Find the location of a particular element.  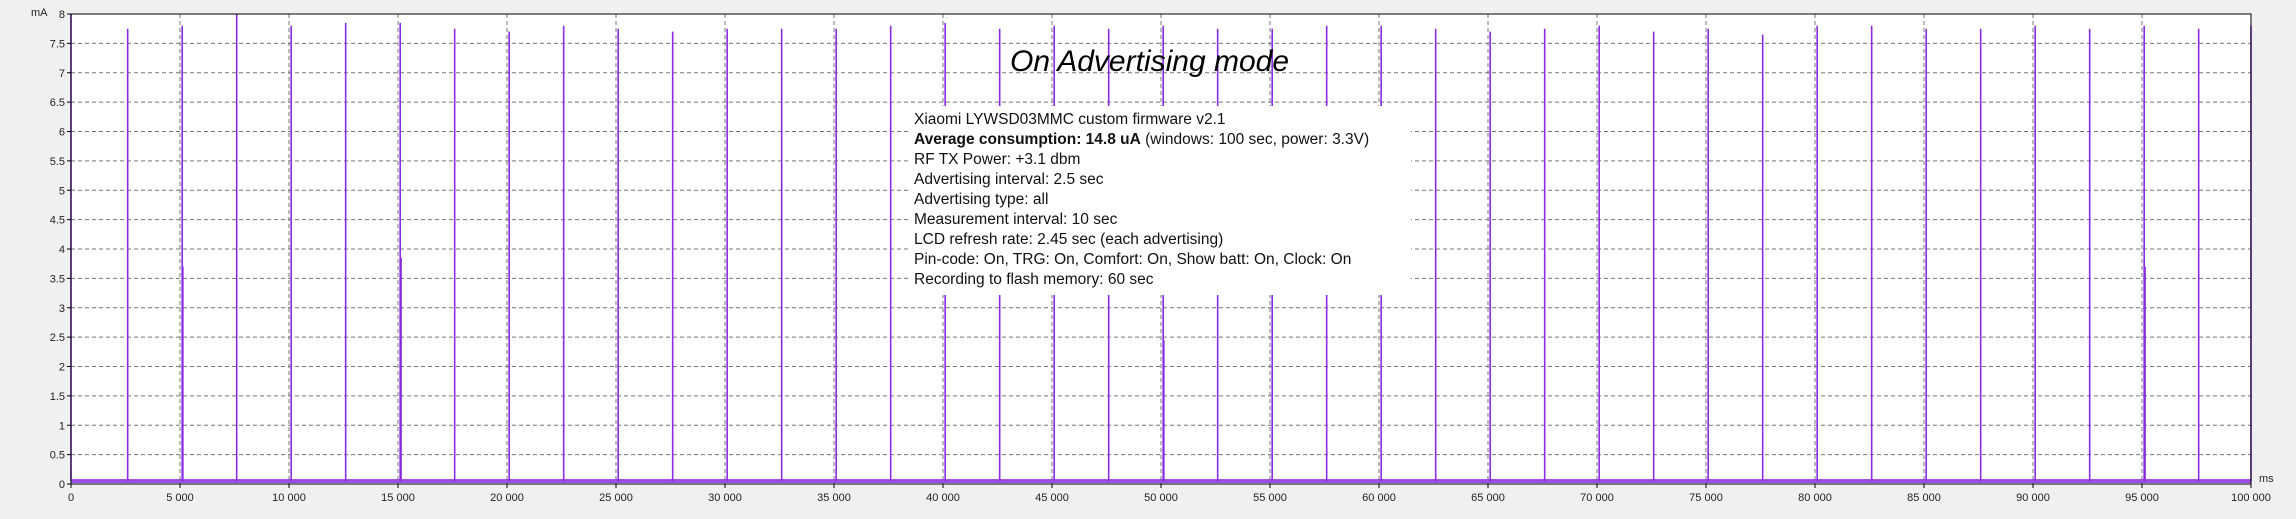

annotation-line-text: (windows: 100 sec, power: 3.3V) is located at coordinates (1255, 139).